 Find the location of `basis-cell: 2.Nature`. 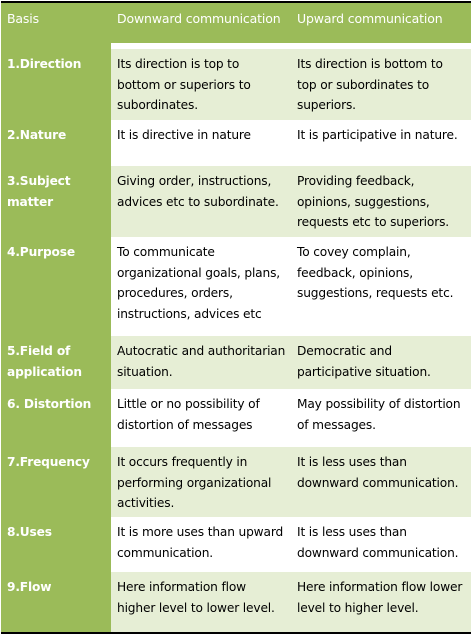

basis-cell: 2.Nature is located at coordinates (56, 143).